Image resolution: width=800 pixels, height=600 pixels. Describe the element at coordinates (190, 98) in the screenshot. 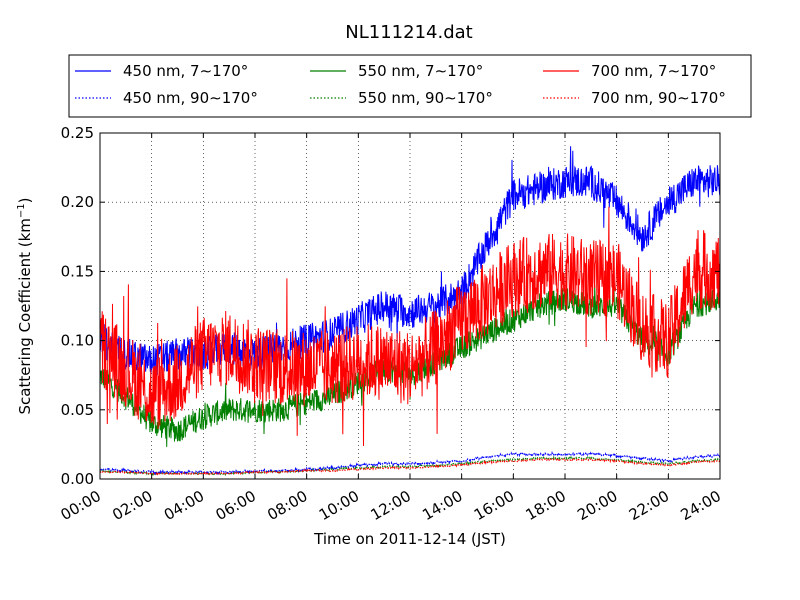

I see `legend-label: 450 nm, 90∼170°` at that location.